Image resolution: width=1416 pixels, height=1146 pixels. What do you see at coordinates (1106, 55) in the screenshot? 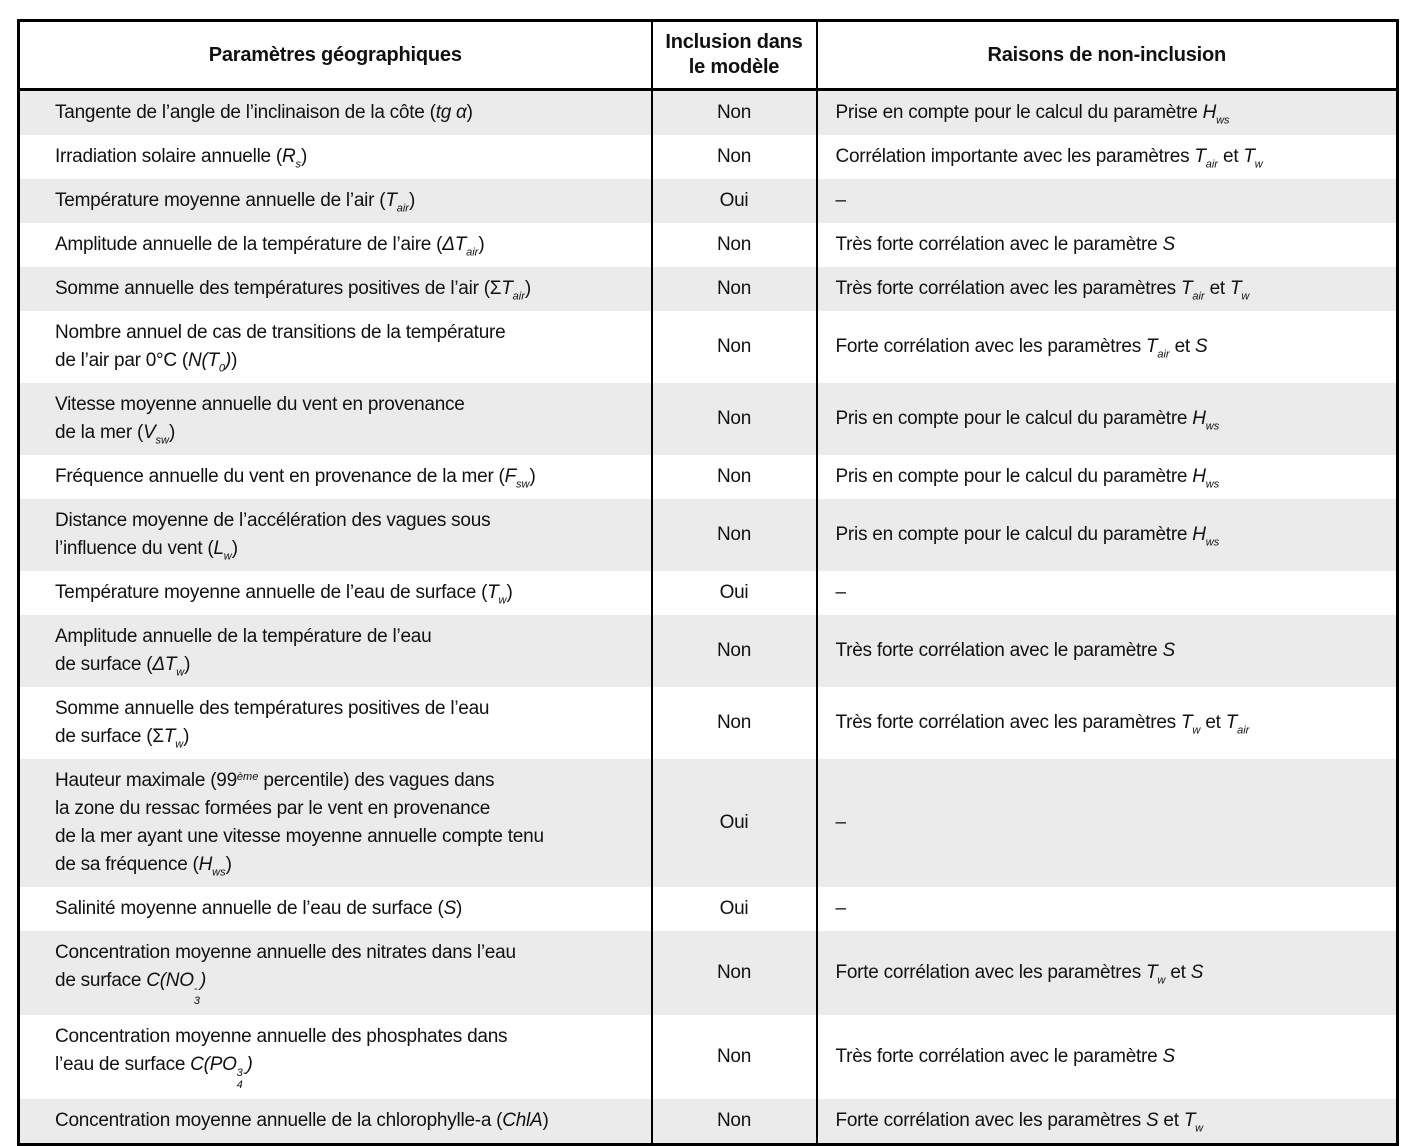
I see `col-header-raisons-non-inclusion: Raisons de non-inclusion` at bounding box center [1106, 55].